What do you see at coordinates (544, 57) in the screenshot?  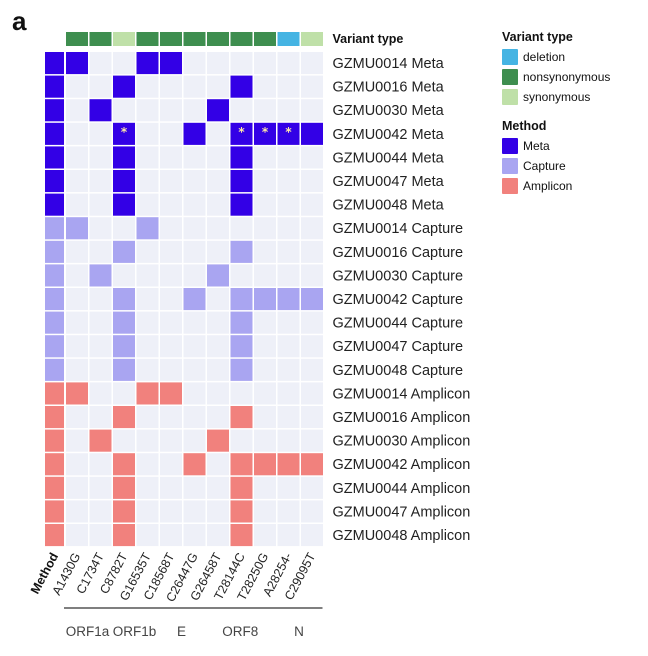 I see `legend-label-deletion: deletion` at bounding box center [544, 57].